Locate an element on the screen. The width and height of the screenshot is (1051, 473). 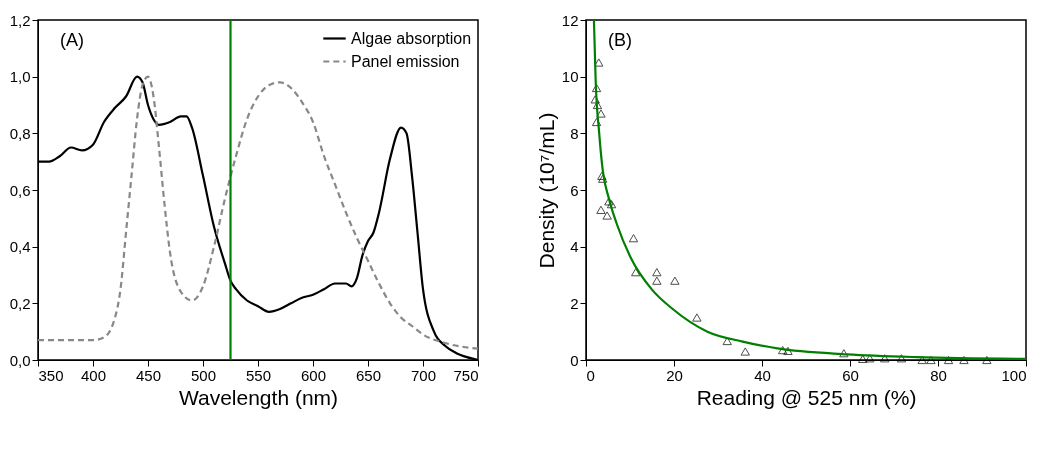
x-tick-label: 60 is located at coordinates (850, 375).